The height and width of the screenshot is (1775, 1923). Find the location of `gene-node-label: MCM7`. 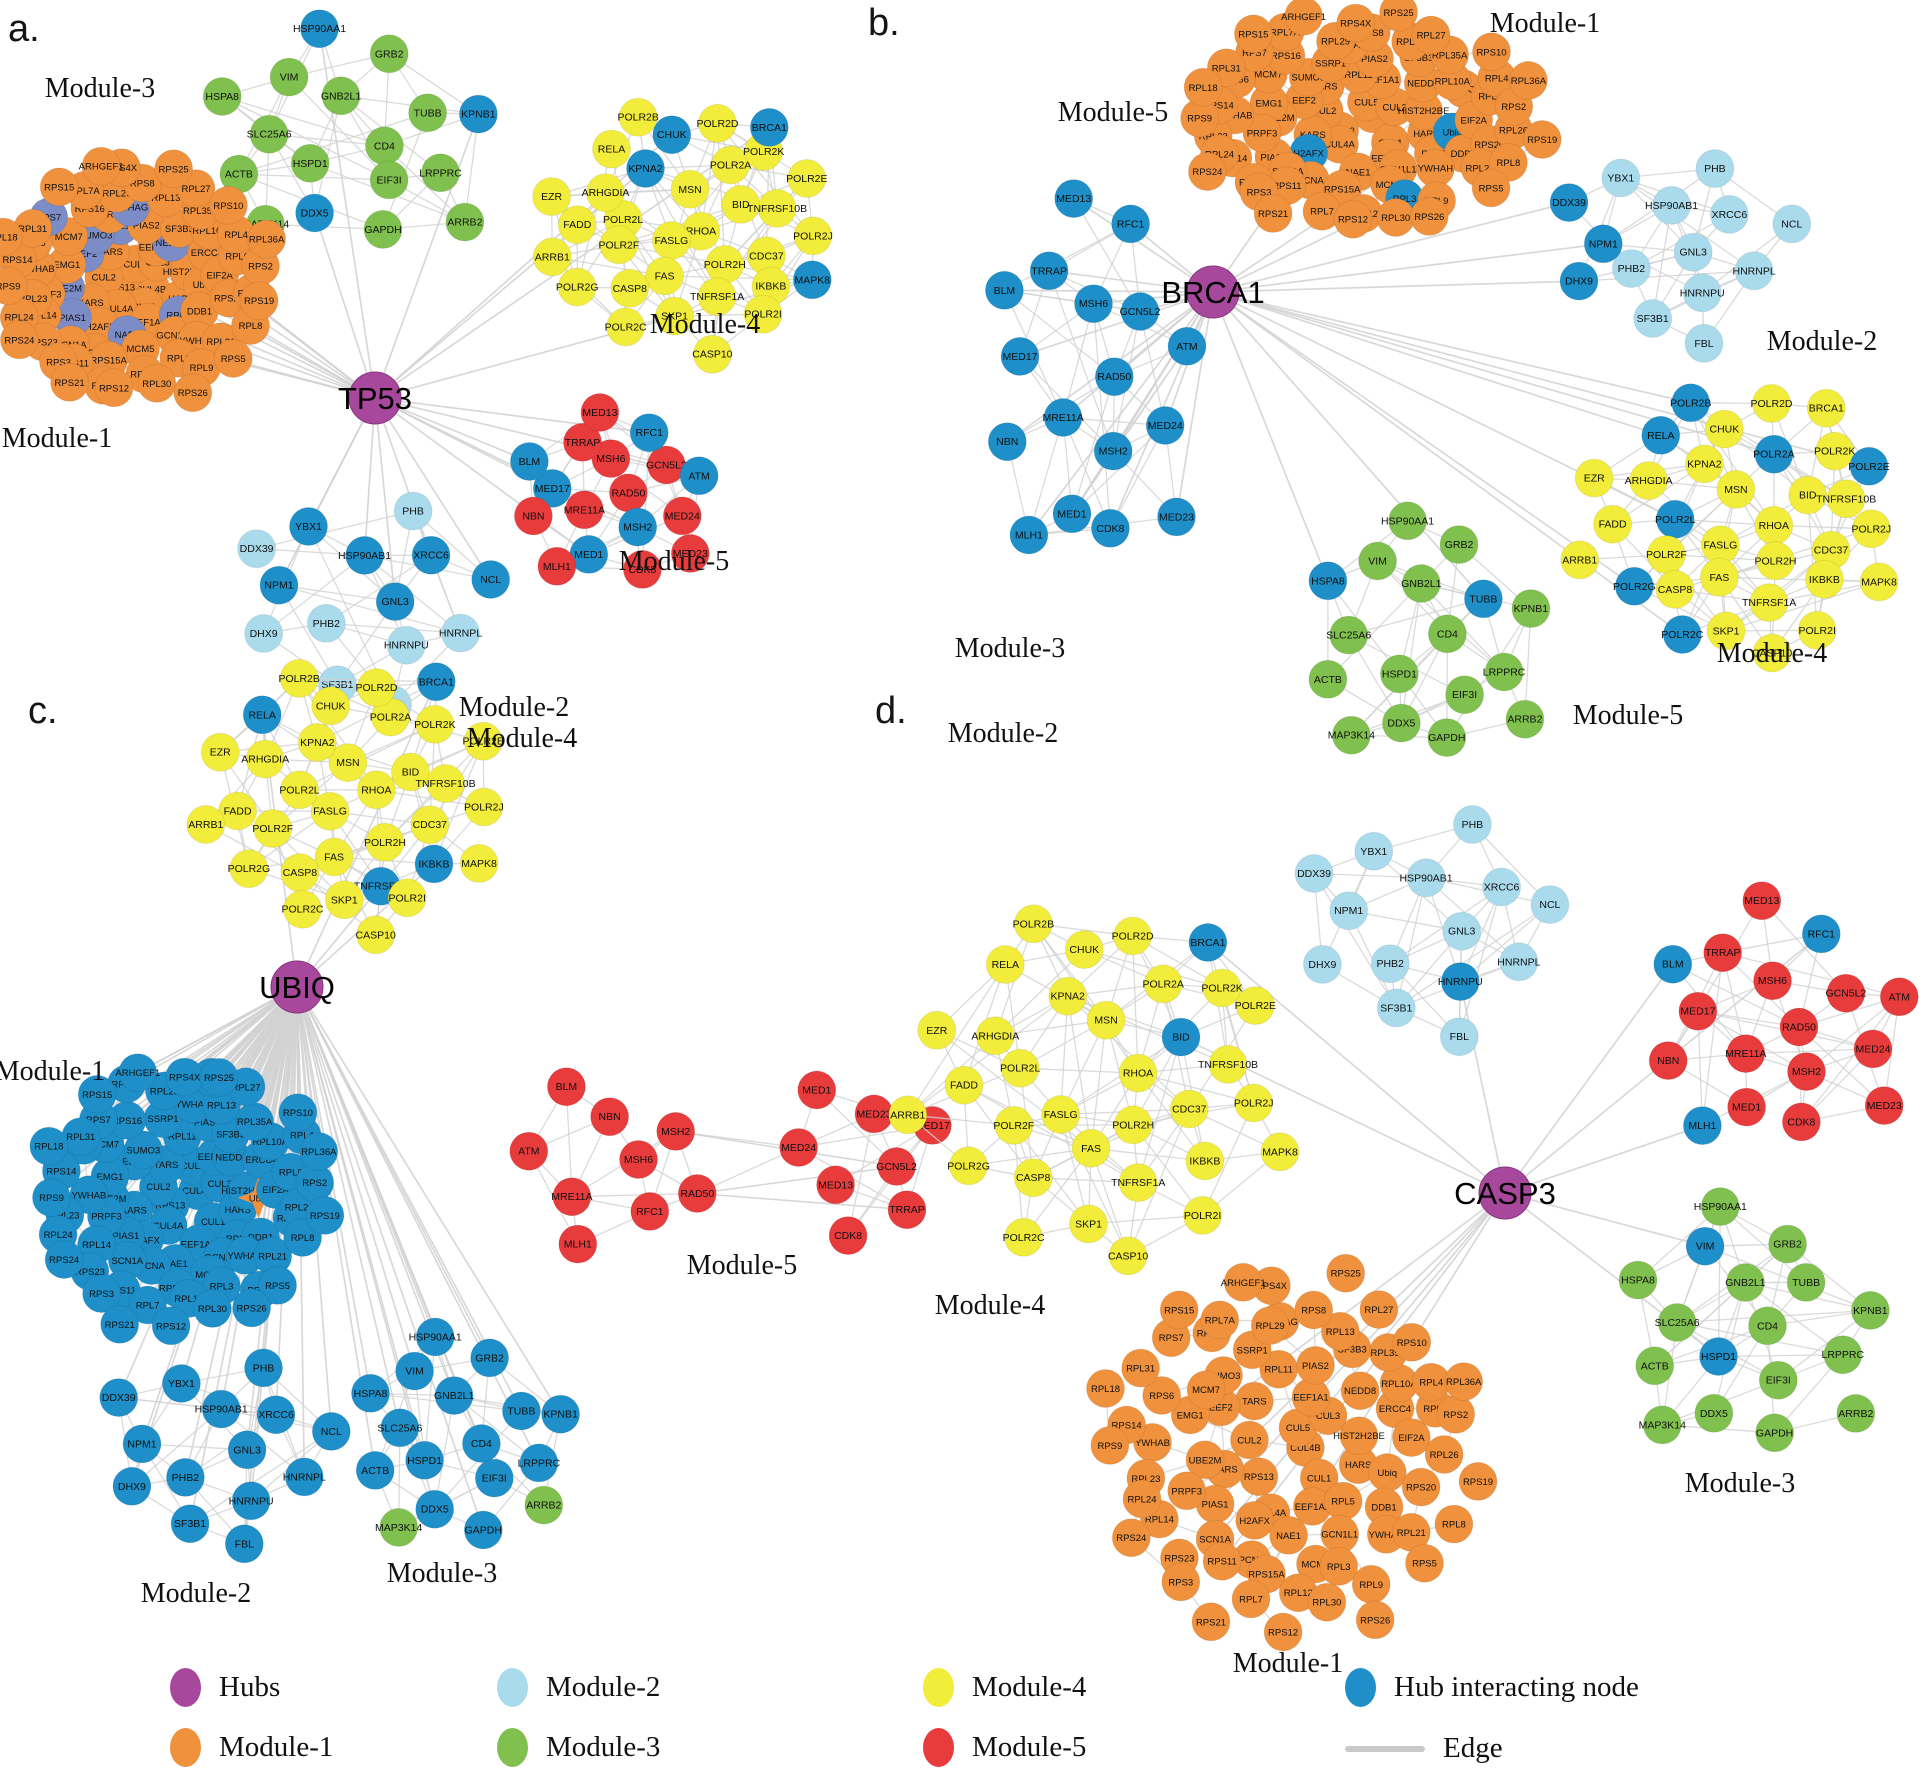

gene-node-label: MCM7 is located at coordinates (69, 237).